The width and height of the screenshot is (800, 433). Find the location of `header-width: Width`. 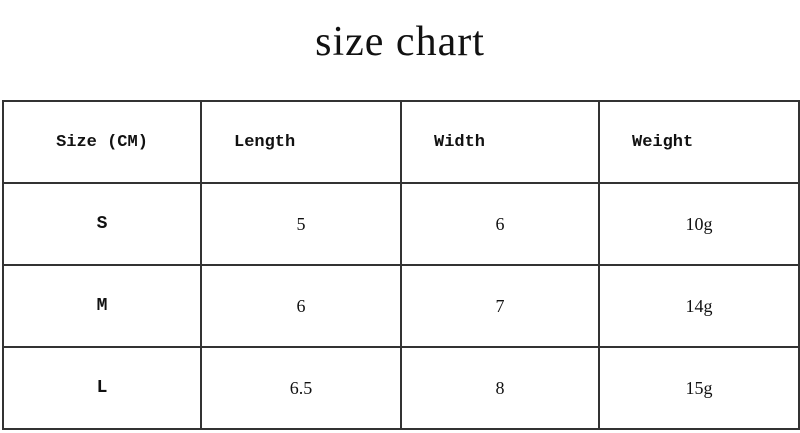

header-width: Width is located at coordinates (500, 142).